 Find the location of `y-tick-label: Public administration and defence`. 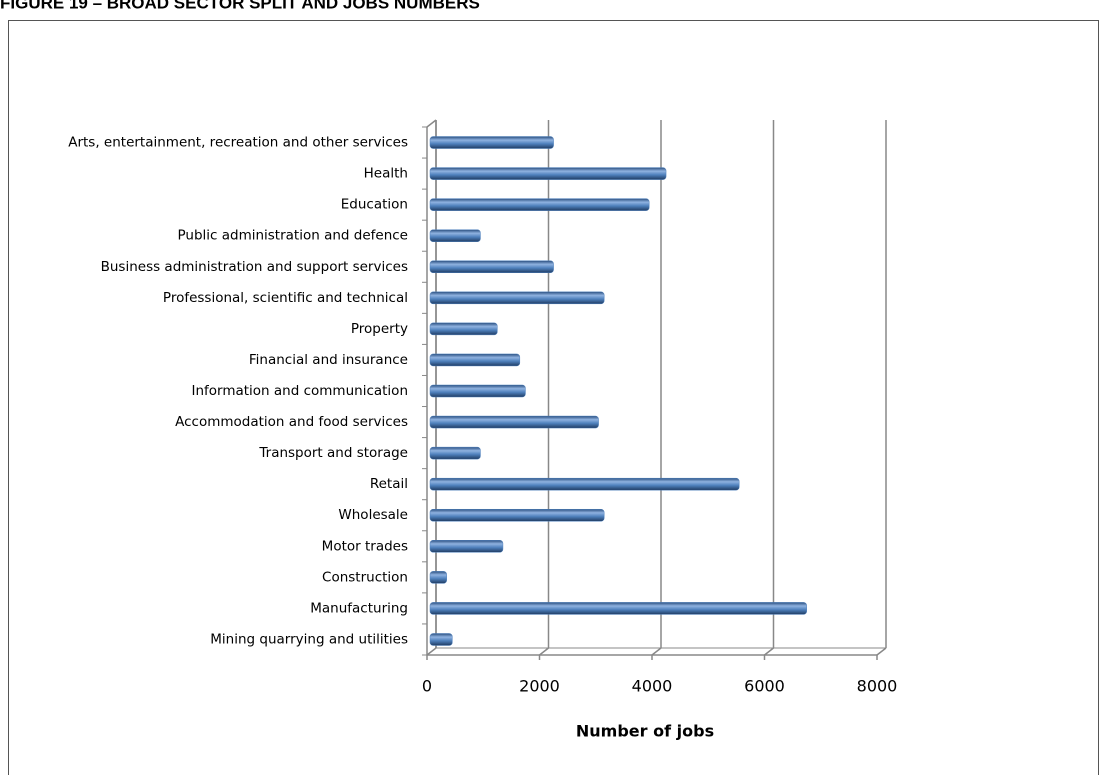

y-tick-label: Public administration and defence is located at coordinates (292, 236).